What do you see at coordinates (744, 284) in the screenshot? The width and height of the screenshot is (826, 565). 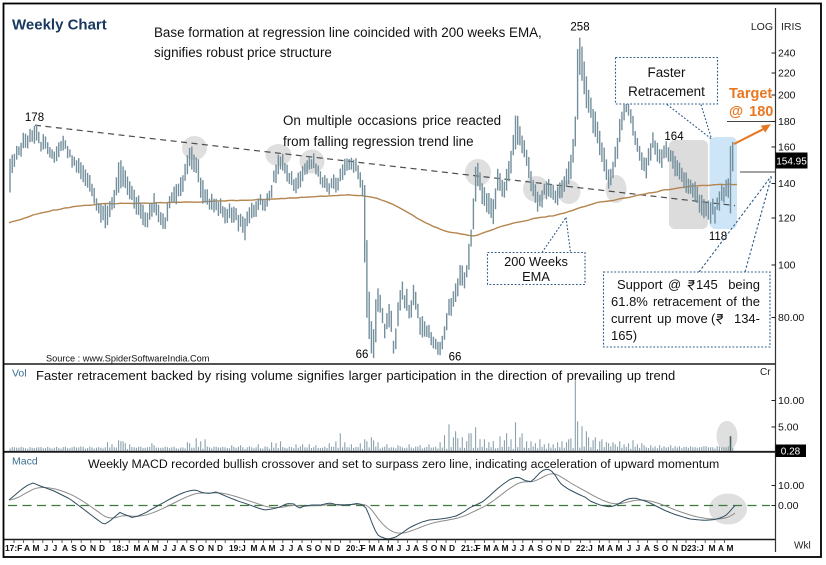 I see `svg-text: being` at bounding box center [744, 284].